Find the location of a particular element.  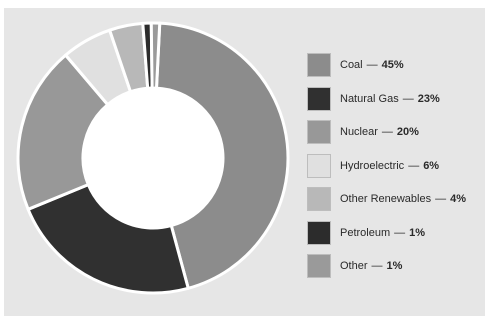

legend-item-other: Other —1% is located at coordinates (396, 266).